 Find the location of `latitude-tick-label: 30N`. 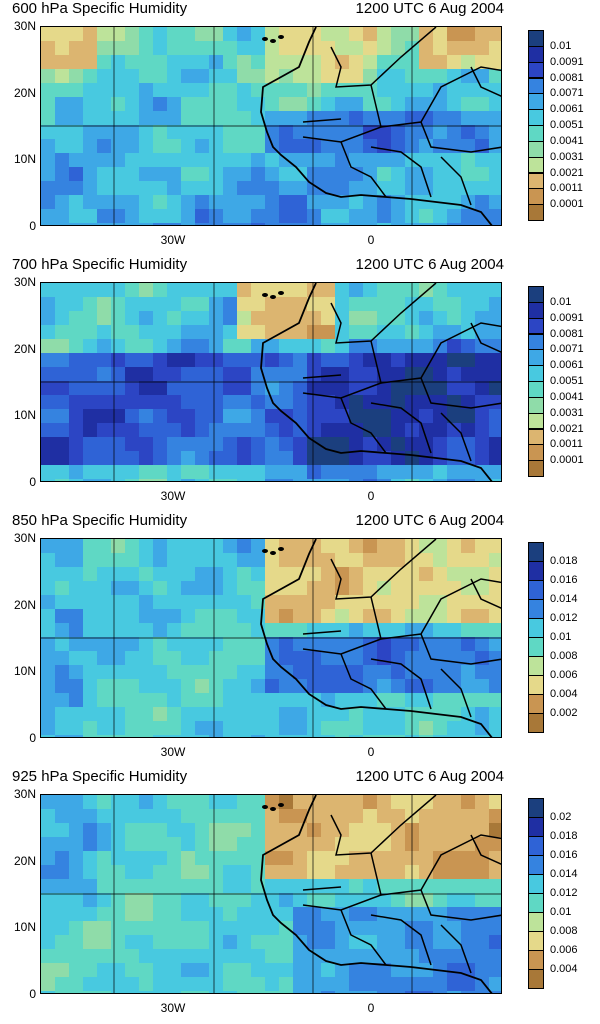

latitude-tick-label: 30N is located at coordinates (24, 794).